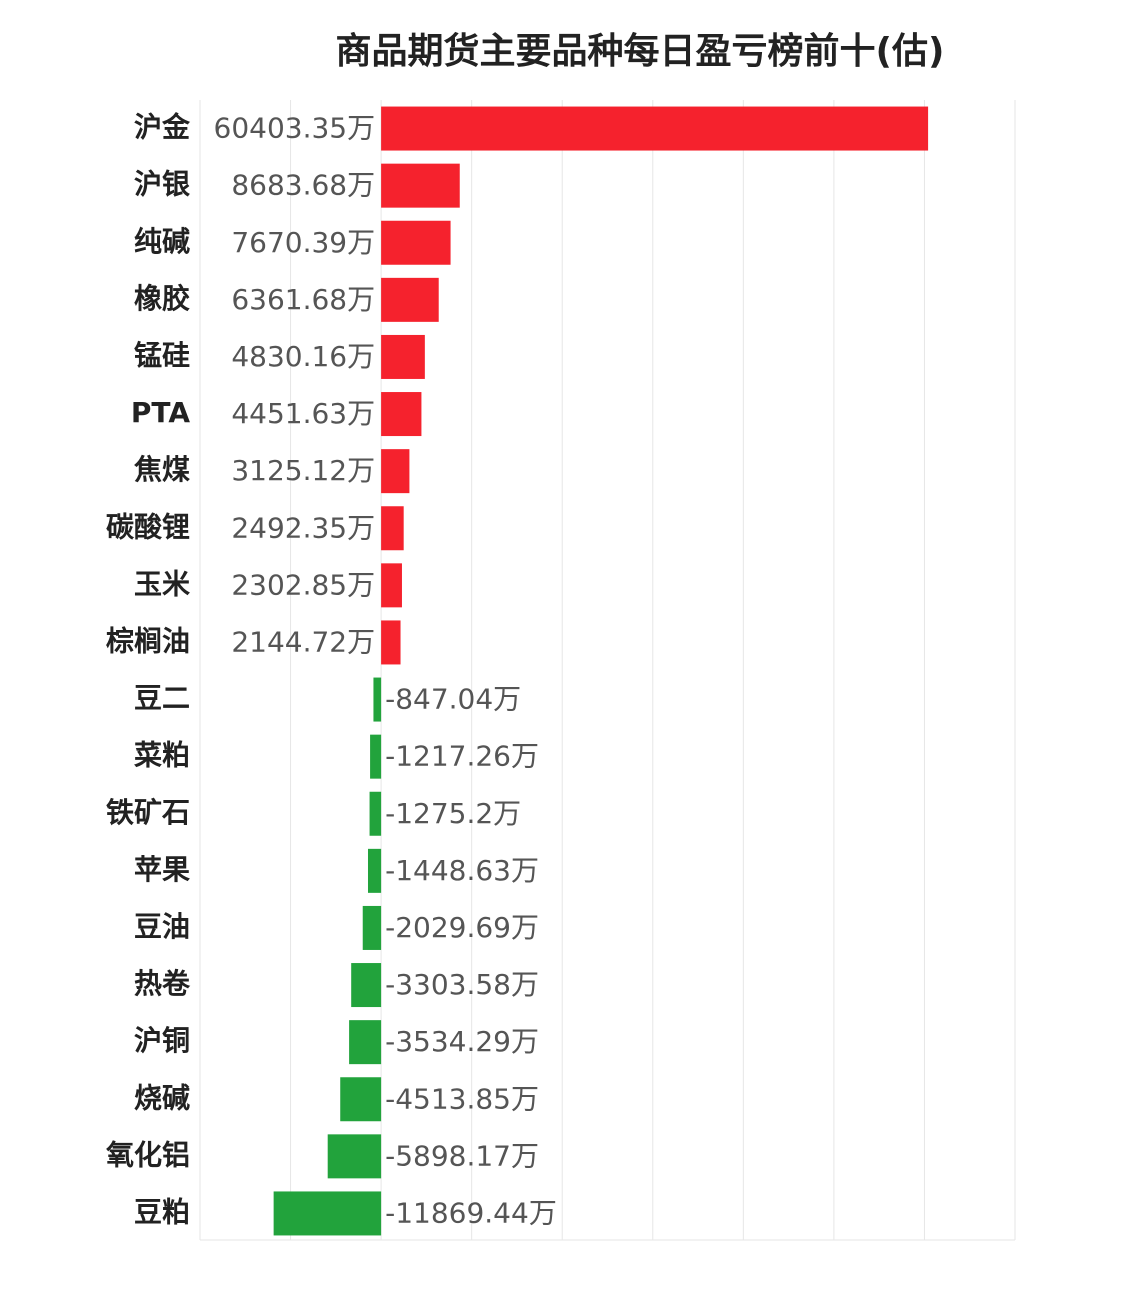  I want to click on category-label: 锰硅, so click(162, 355).